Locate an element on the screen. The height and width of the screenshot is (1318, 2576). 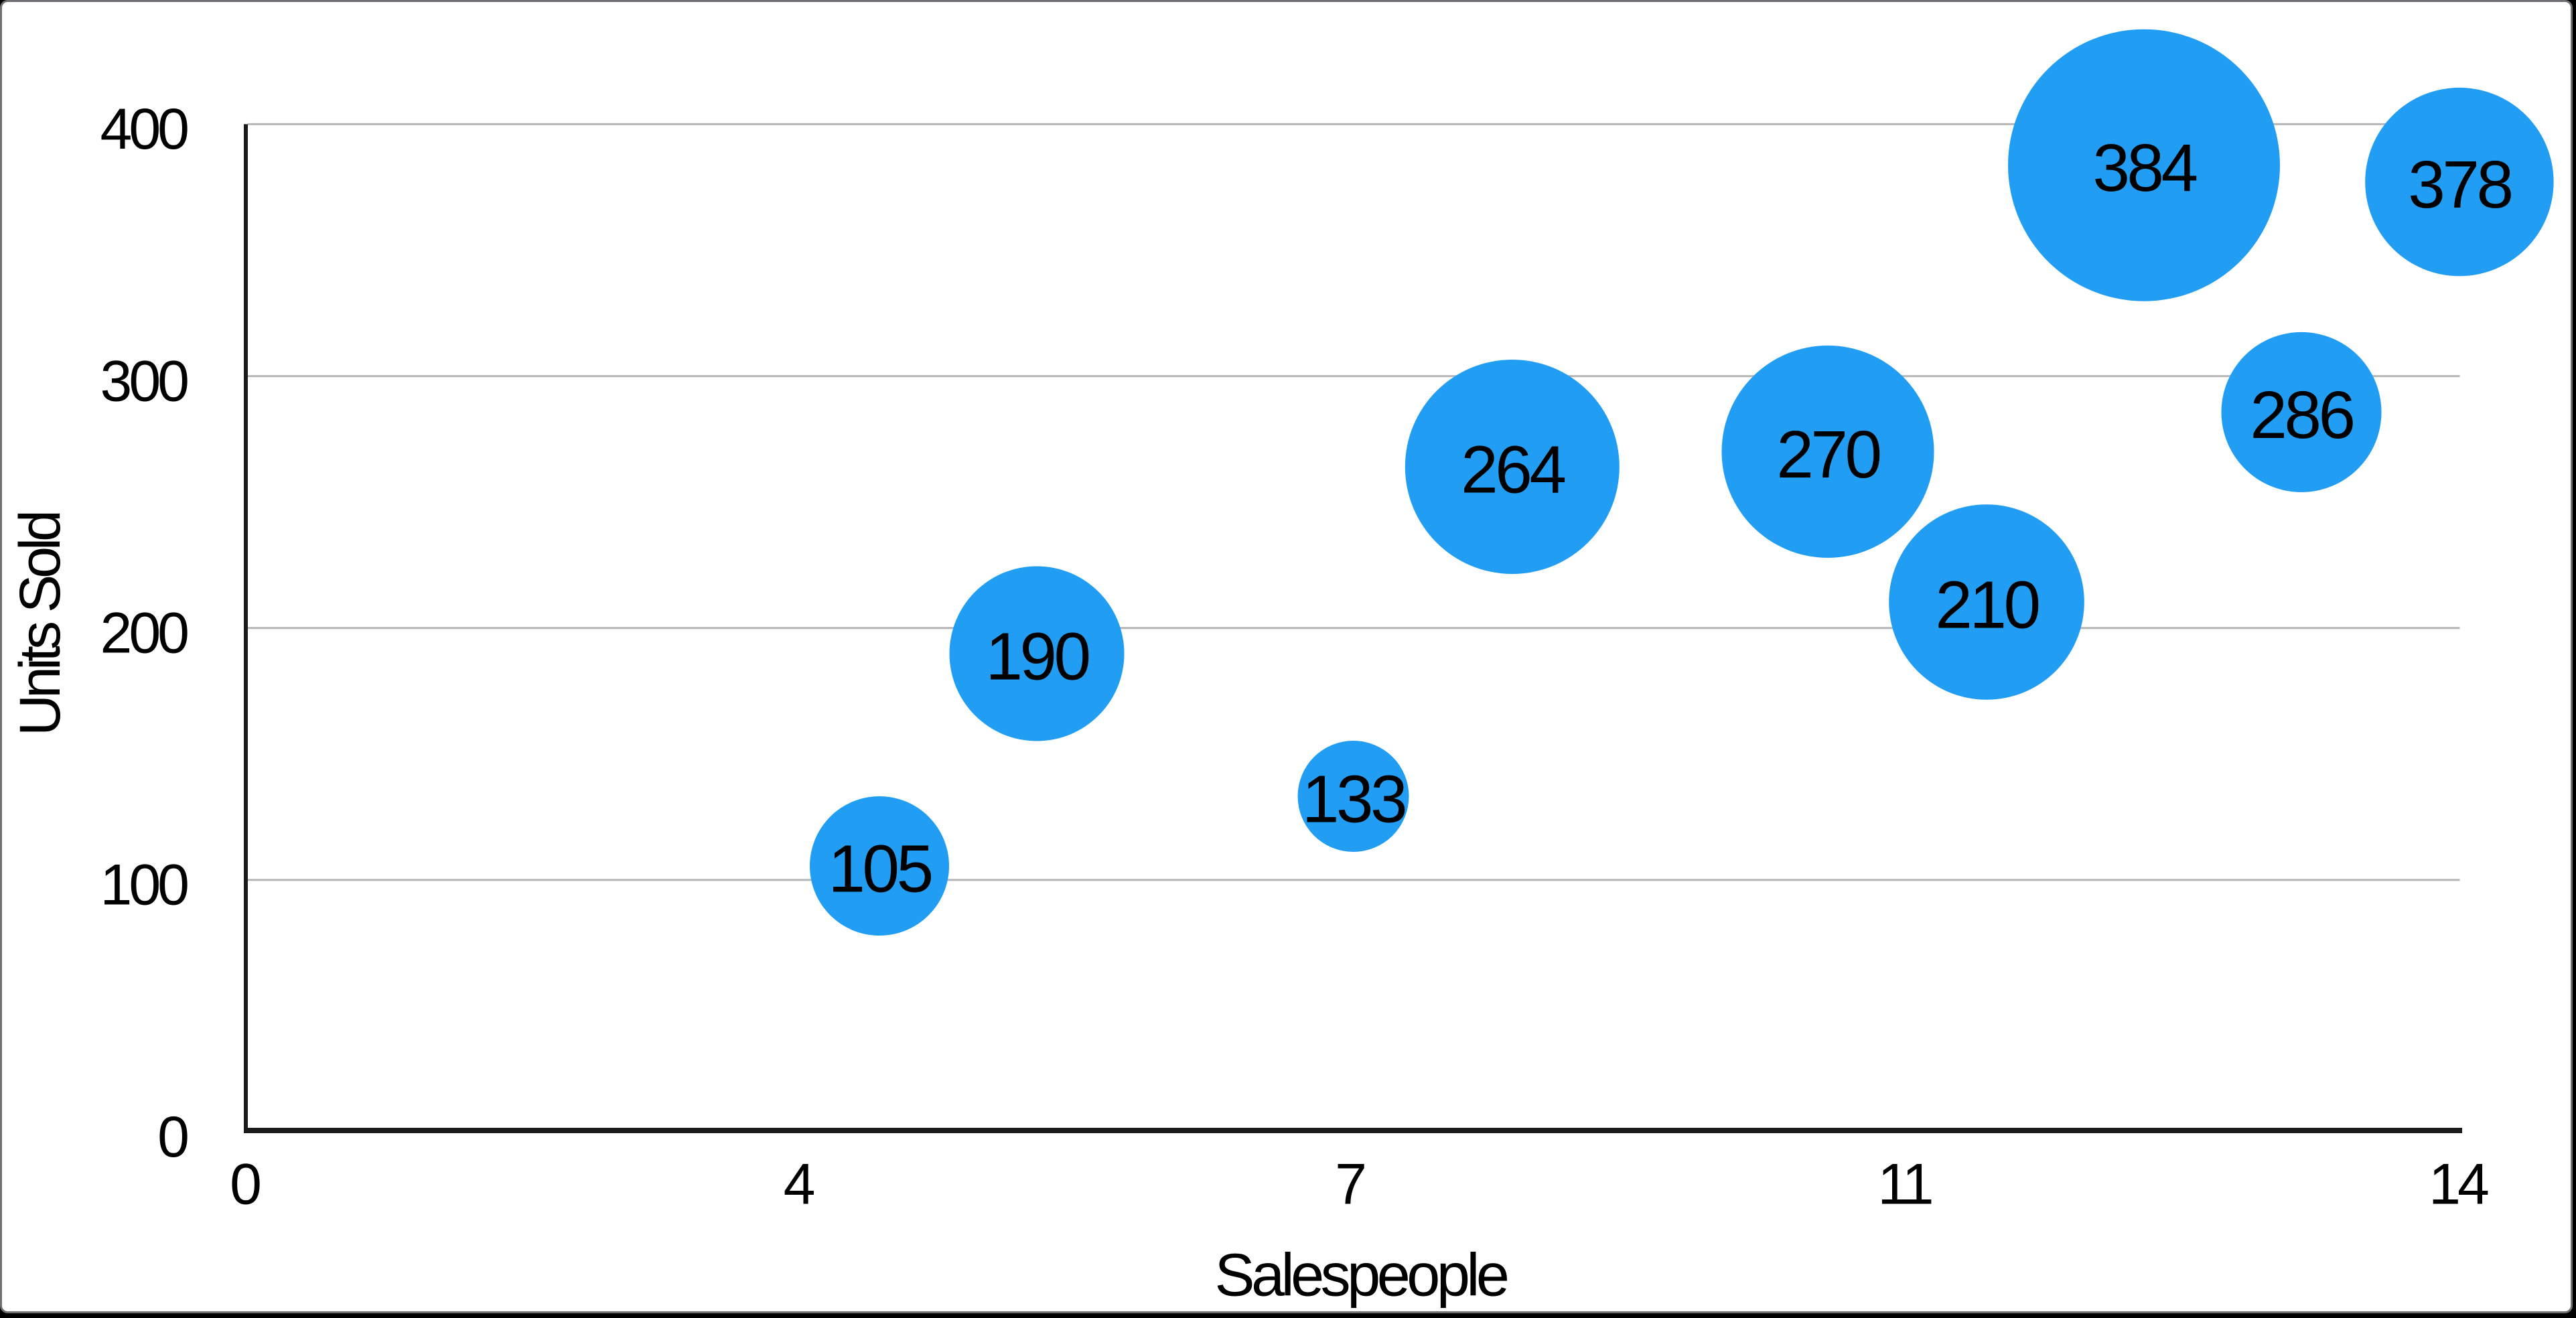
svg-text: 11 is located at coordinates (1904, 1184).